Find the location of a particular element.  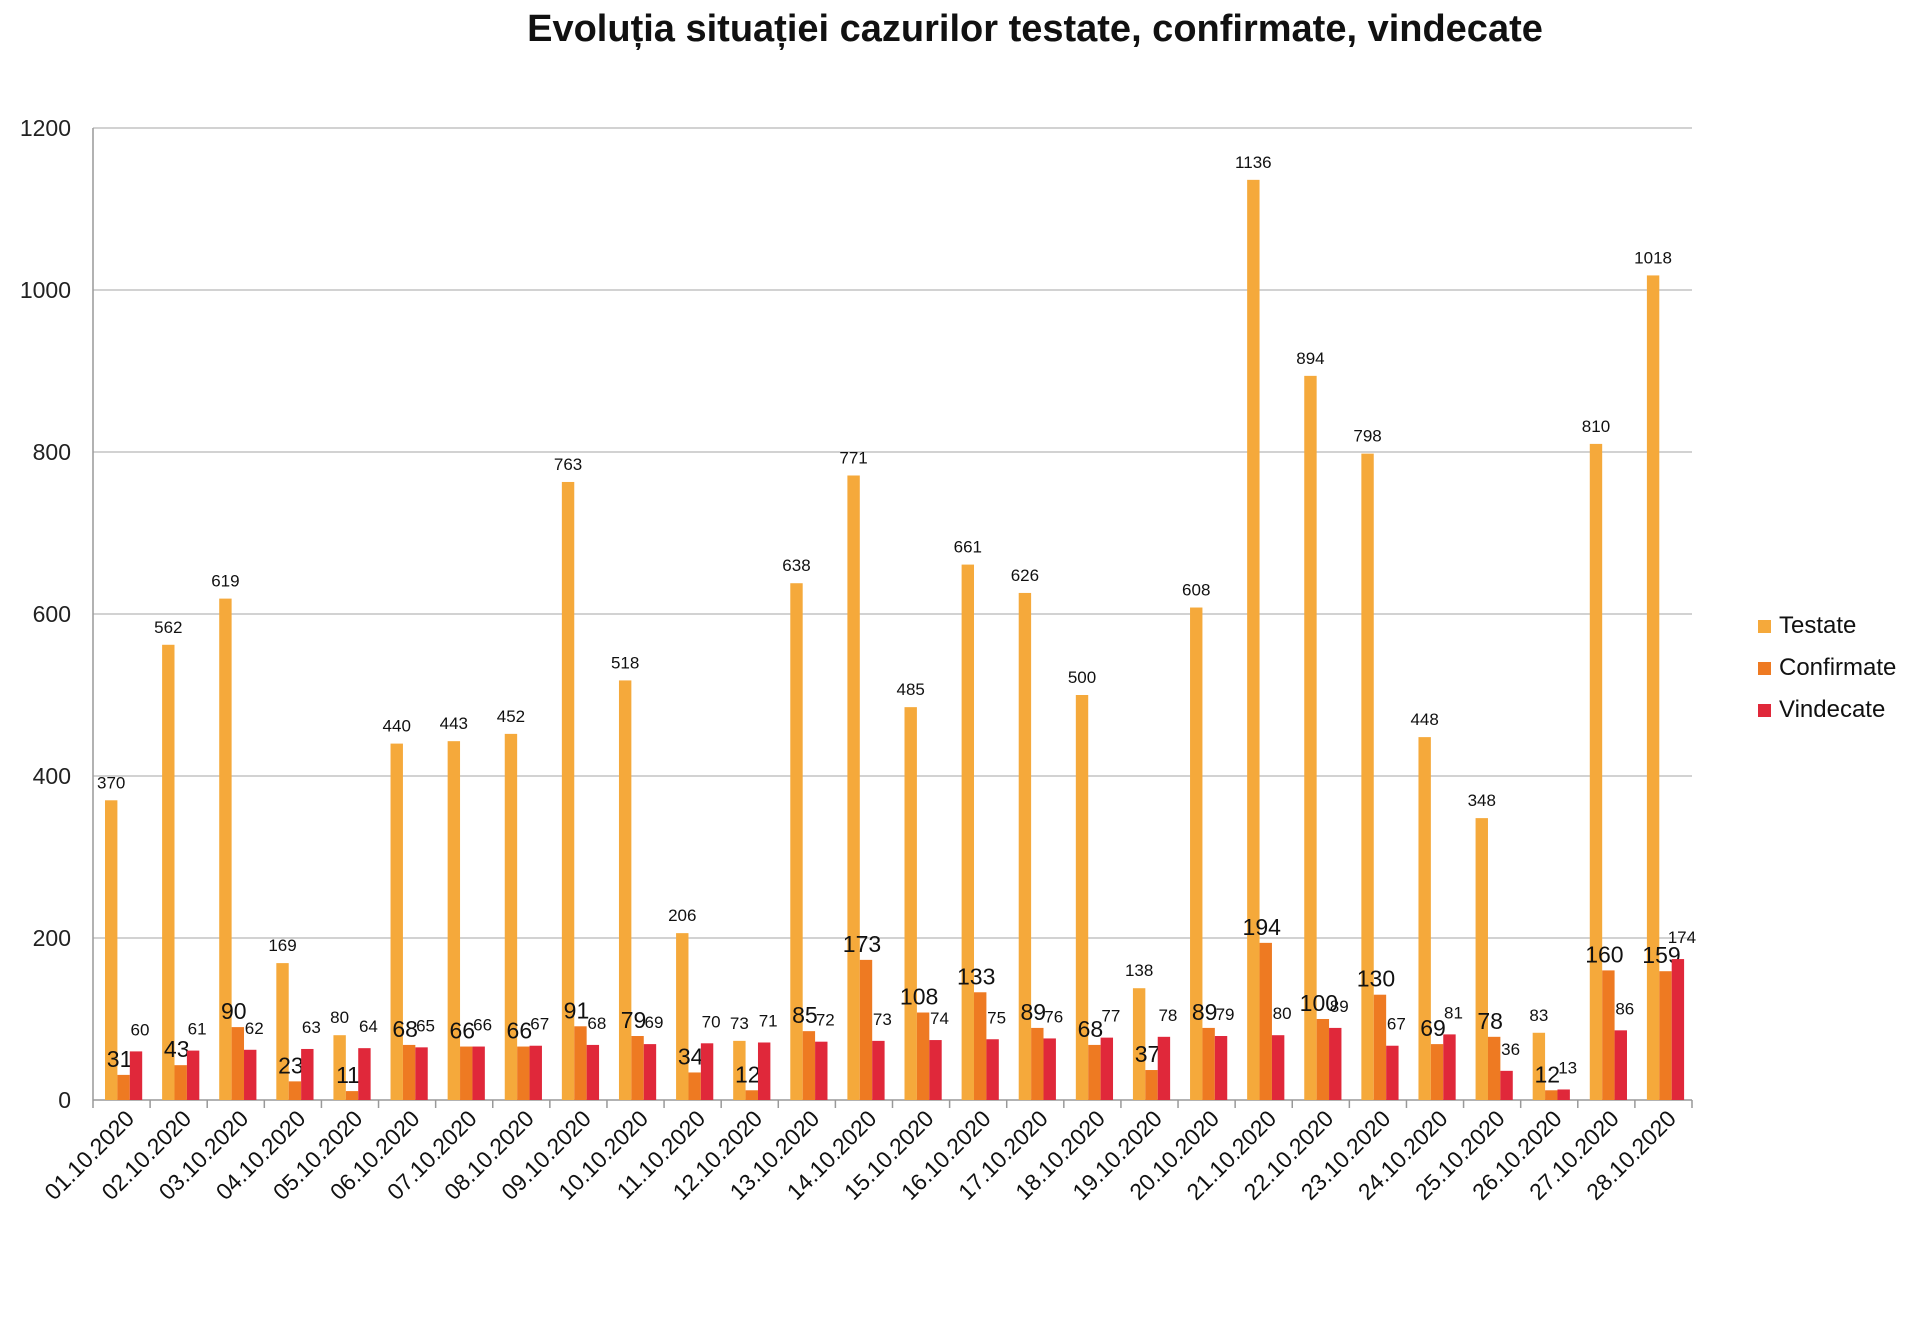

data-label-confirmate: 37 is located at coordinates (1148, 1054).